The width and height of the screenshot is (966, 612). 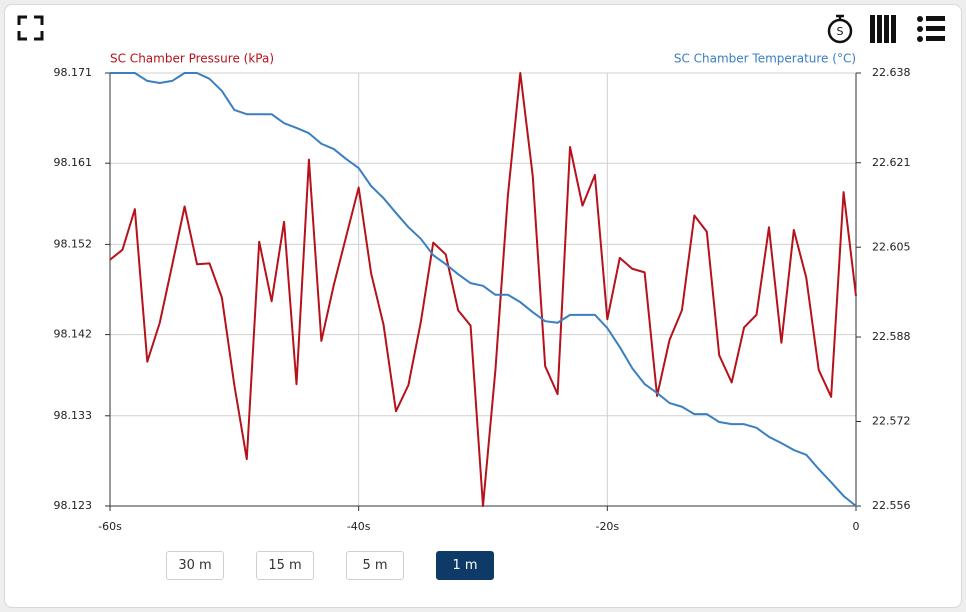 I want to click on x-tick-label: -40s, so click(x=359, y=526).